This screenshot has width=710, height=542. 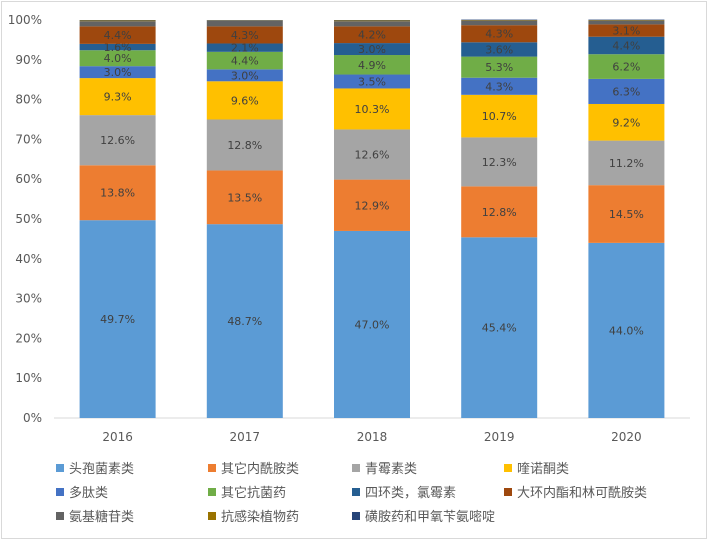 I want to click on legend-label: 氨基糖苷类, so click(x=102, y=517).